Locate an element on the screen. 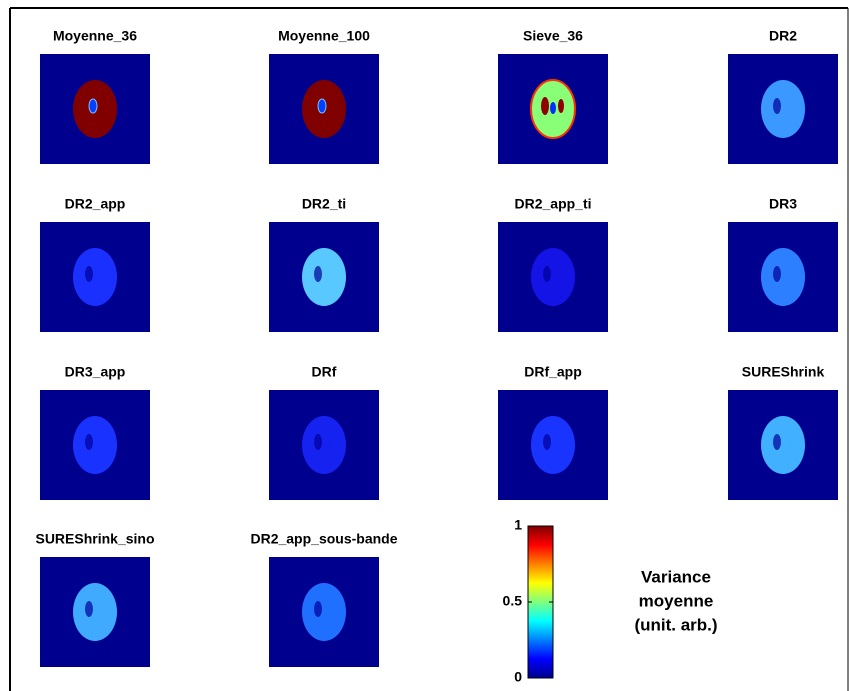 The image size is (850, 691). panel-title: DRf is located at coordinates (324, 372).